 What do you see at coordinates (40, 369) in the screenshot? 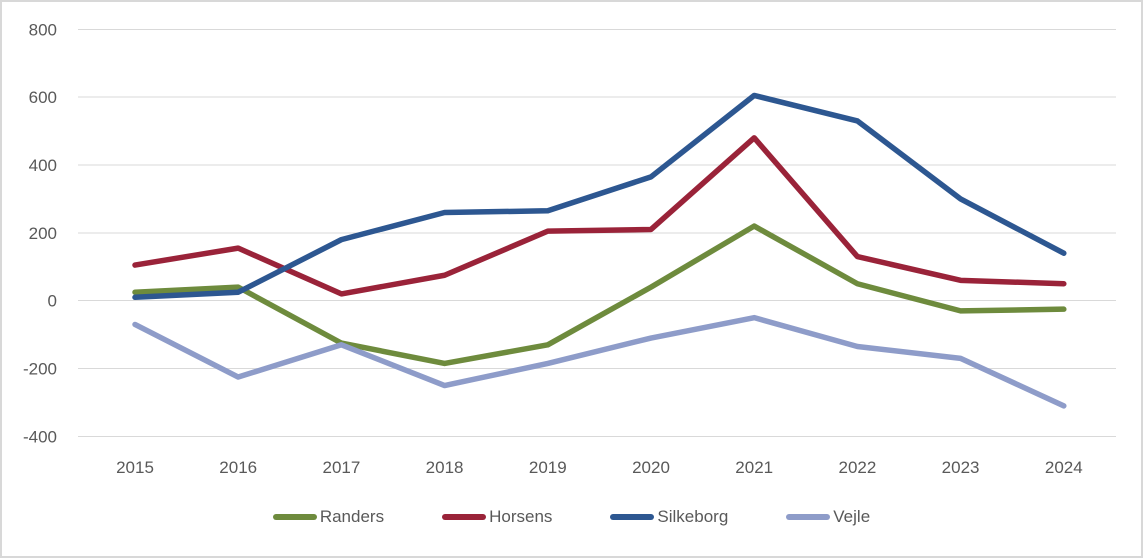
I see `y-axis-tick-label: -200` at bounding box center [40, 369].